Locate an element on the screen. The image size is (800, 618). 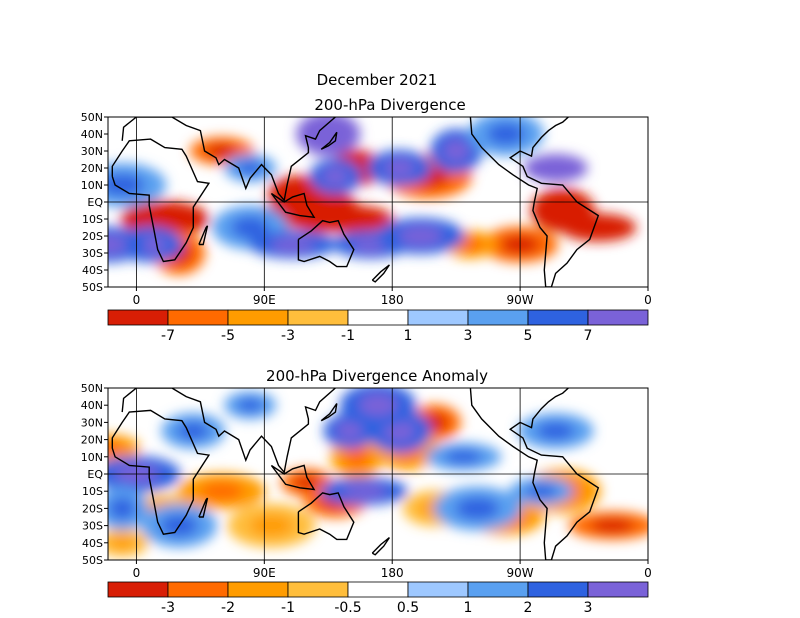
colorbar-label: -7 is located at coordinates (168, 336).